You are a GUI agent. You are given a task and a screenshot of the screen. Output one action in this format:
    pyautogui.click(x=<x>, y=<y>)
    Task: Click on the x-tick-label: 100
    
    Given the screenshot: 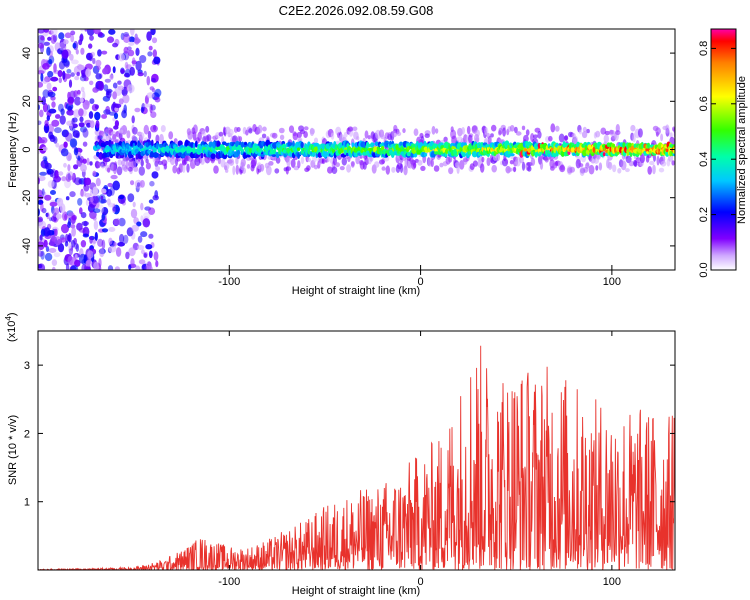 What is the action you would take?
    pyautogui.click(x=612, y=582)
    